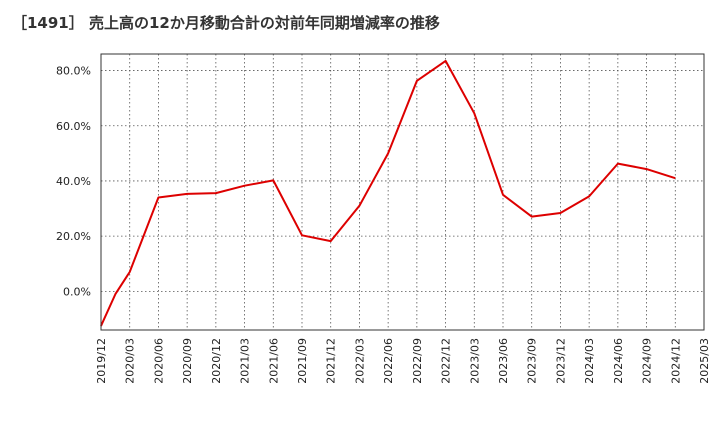  What do you see at coordinates (216, 361) in the screenshot?
I see `x-tick-label: 2020/12` at bounding box center [216, 361].